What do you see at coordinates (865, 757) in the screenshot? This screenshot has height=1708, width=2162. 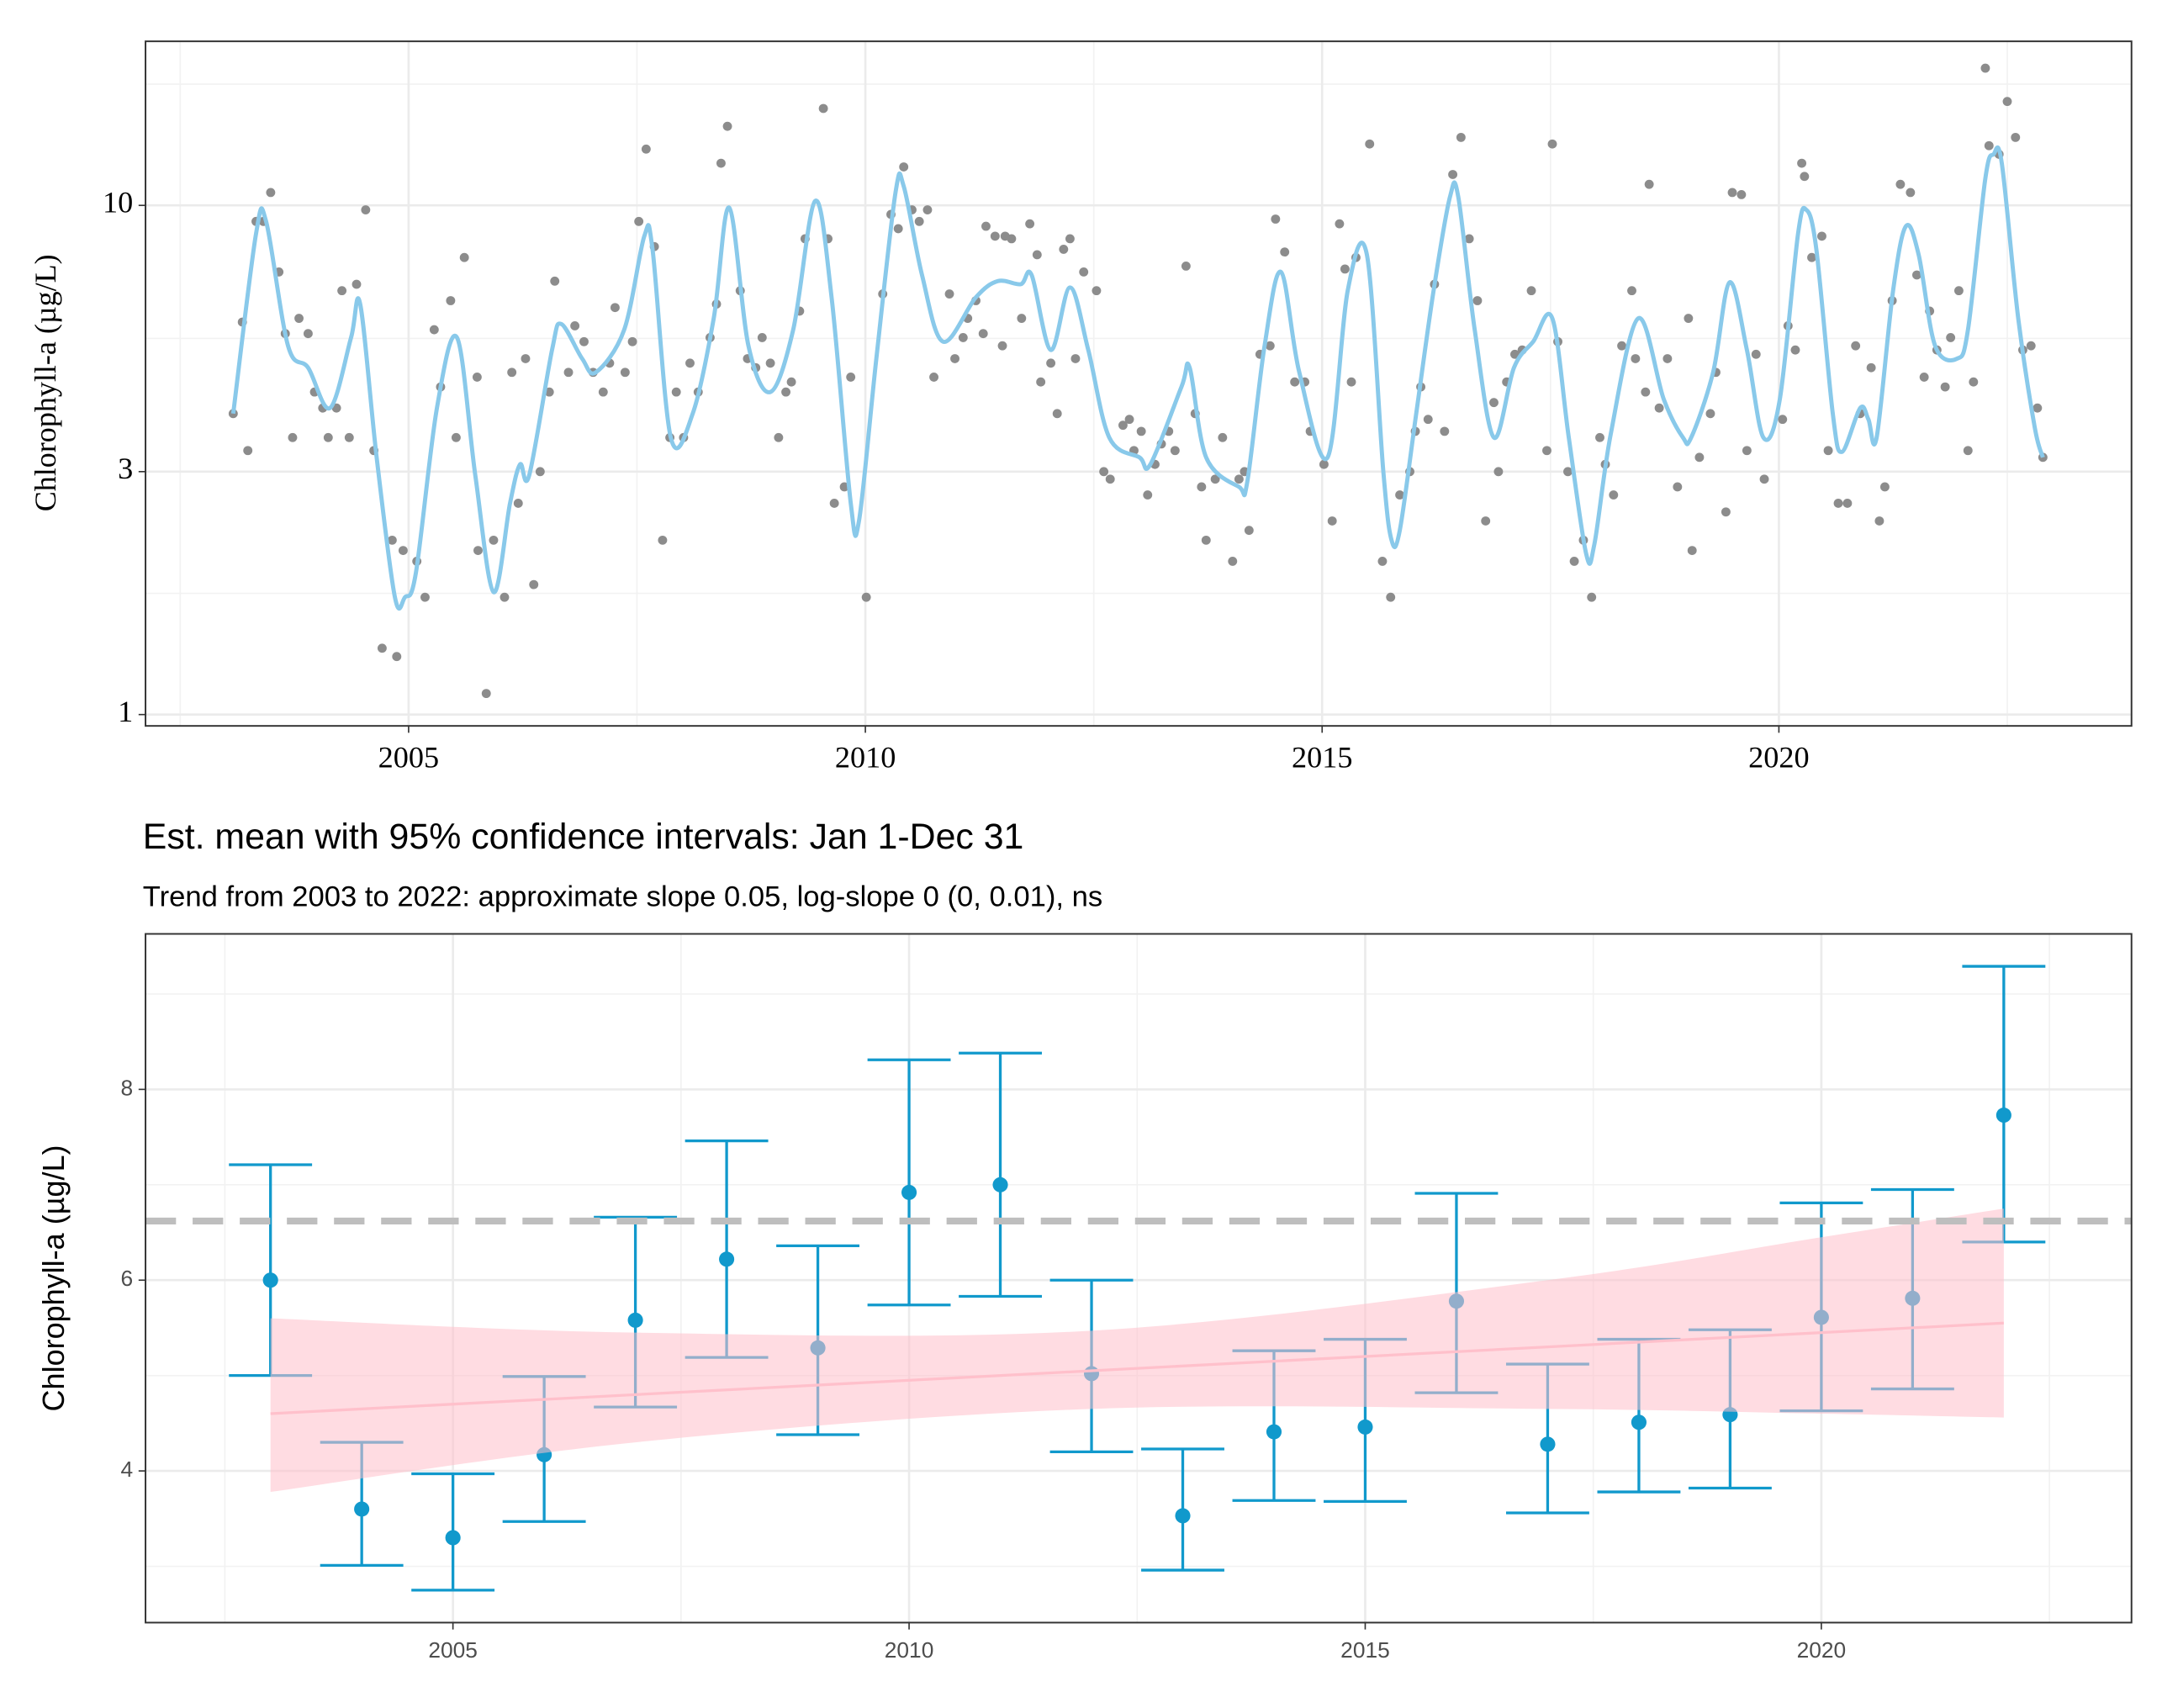 I see `x-tick-label: 2010` at bounding box center [865, 757].